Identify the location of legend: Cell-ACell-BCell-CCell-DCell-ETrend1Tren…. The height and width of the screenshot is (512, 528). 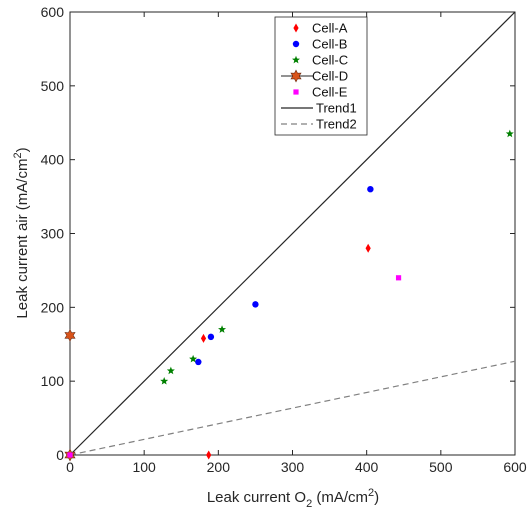
(321, 76).